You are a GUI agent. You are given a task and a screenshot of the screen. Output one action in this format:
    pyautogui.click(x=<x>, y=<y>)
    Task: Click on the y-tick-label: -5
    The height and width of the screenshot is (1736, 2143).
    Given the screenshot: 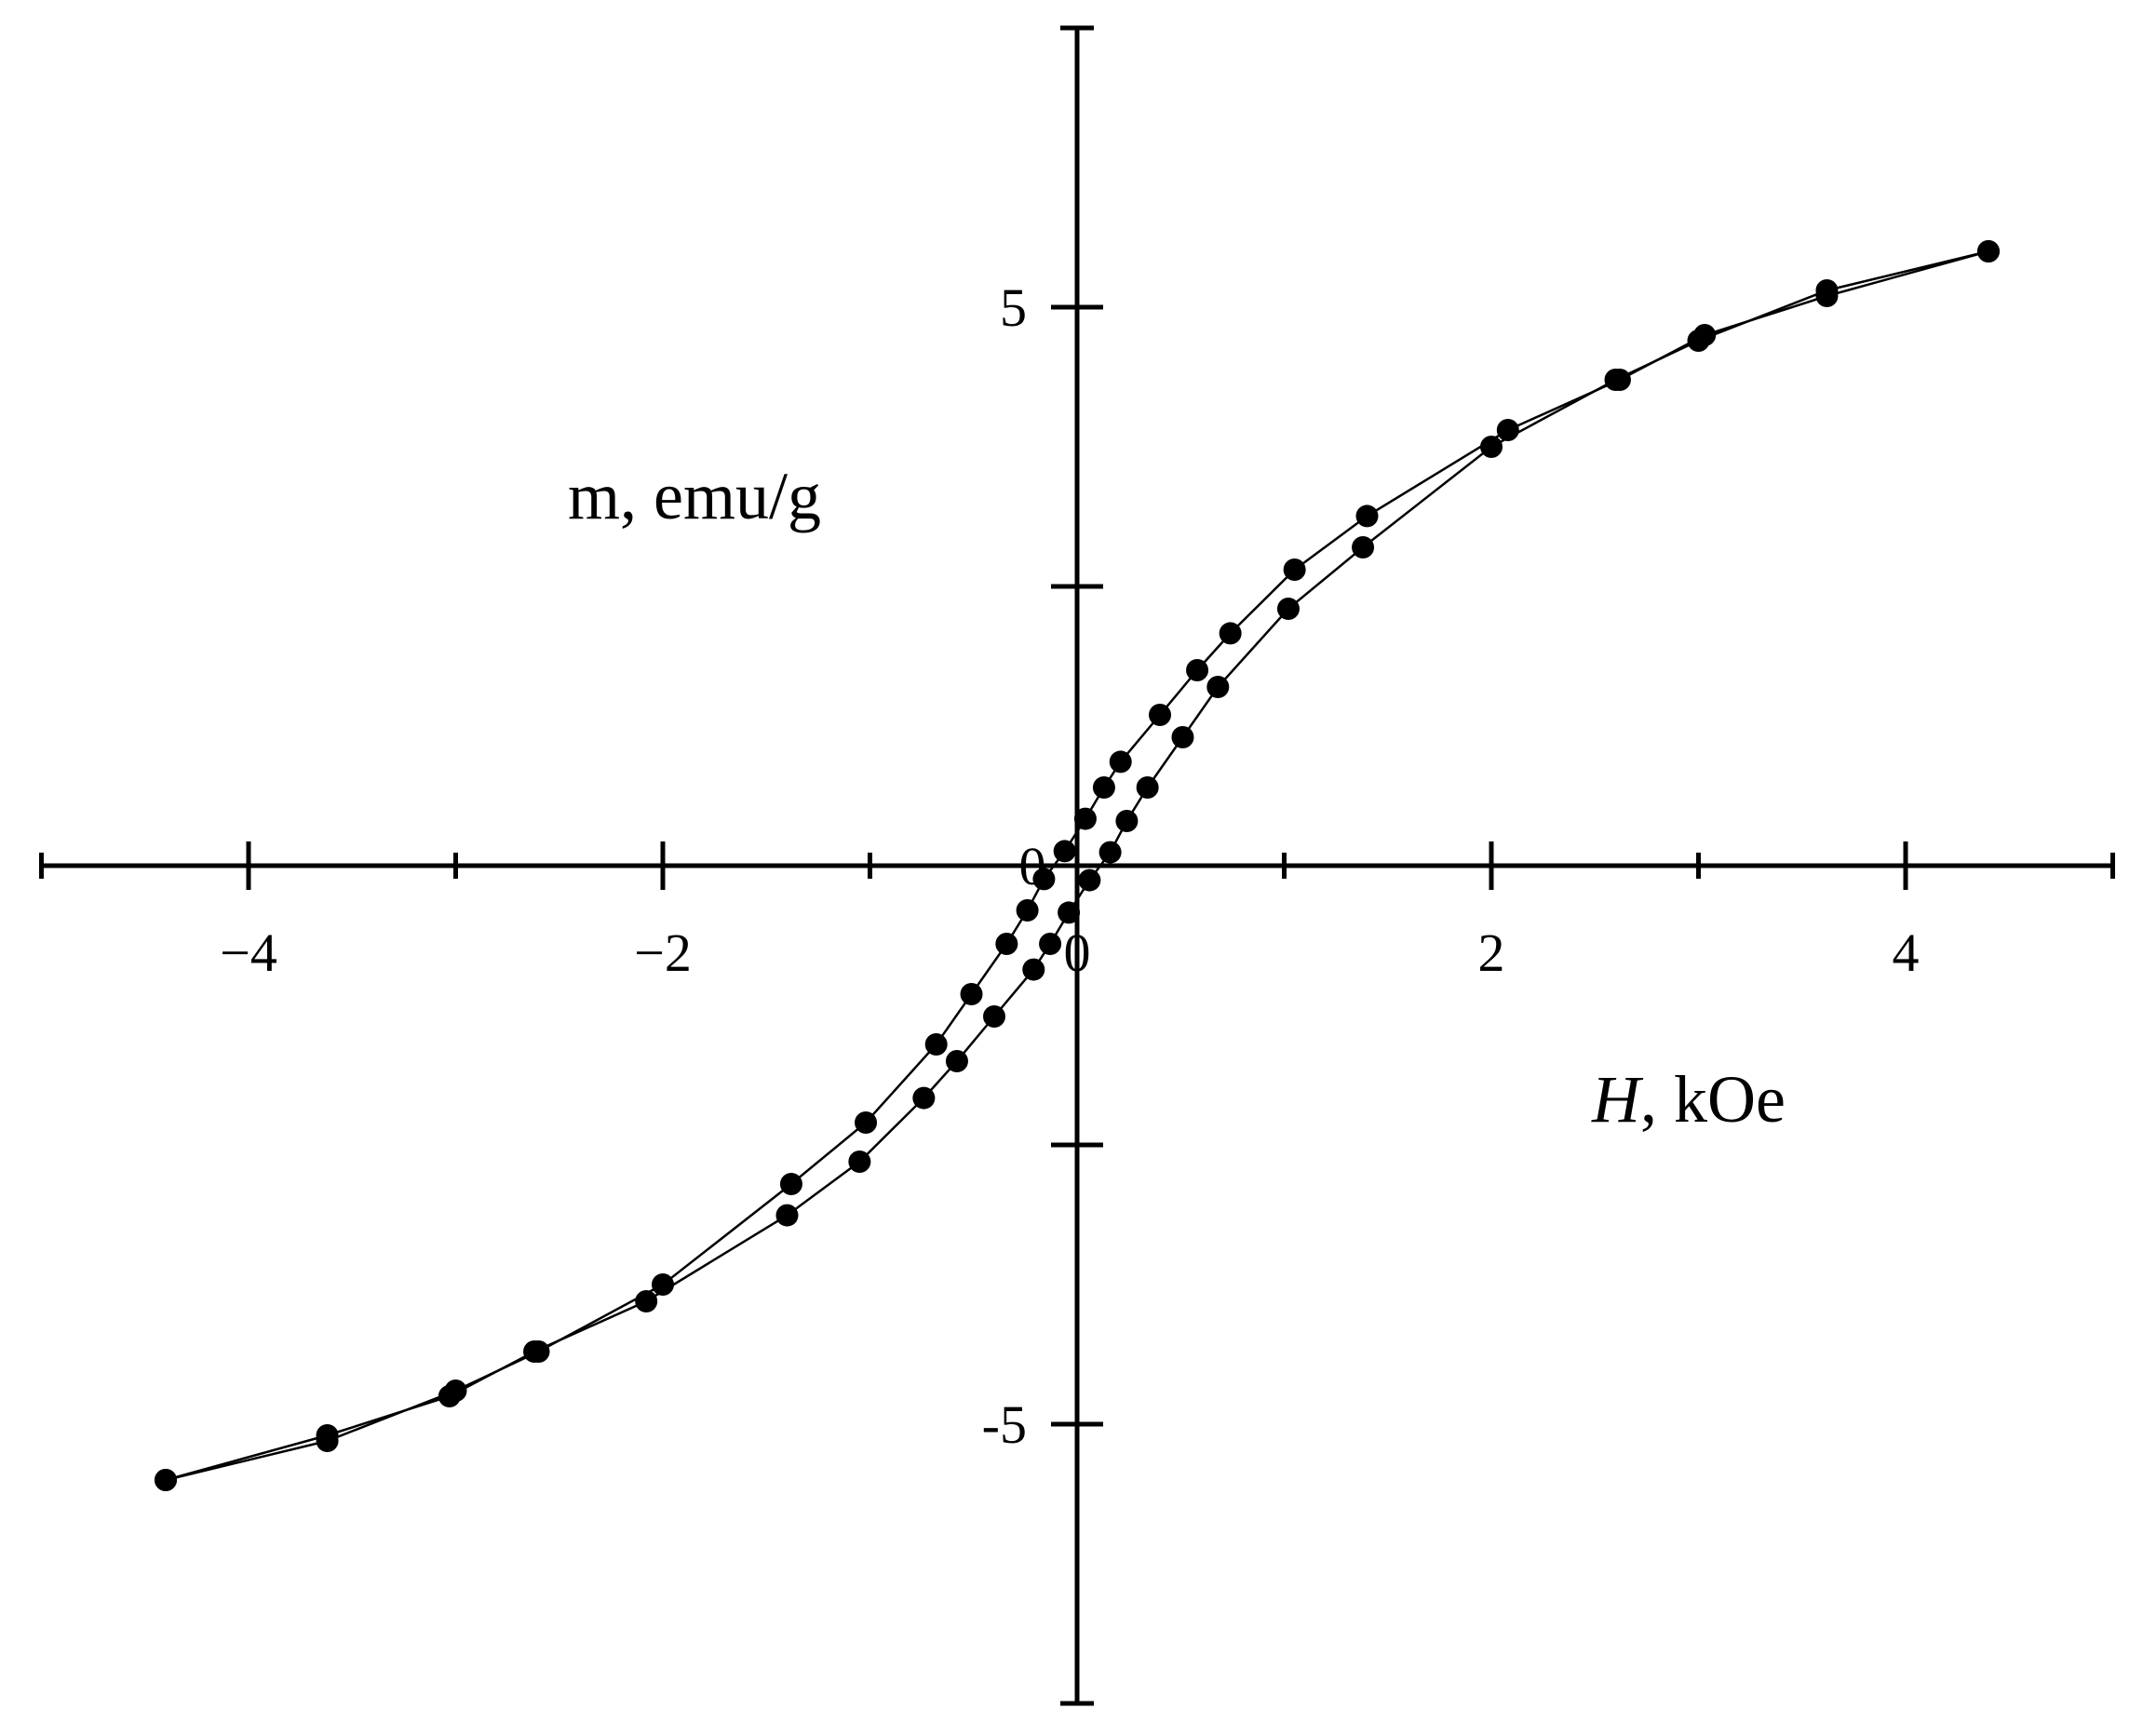 What is the action you would take?
    pyautogui.click(x=1004, y=1425)
    